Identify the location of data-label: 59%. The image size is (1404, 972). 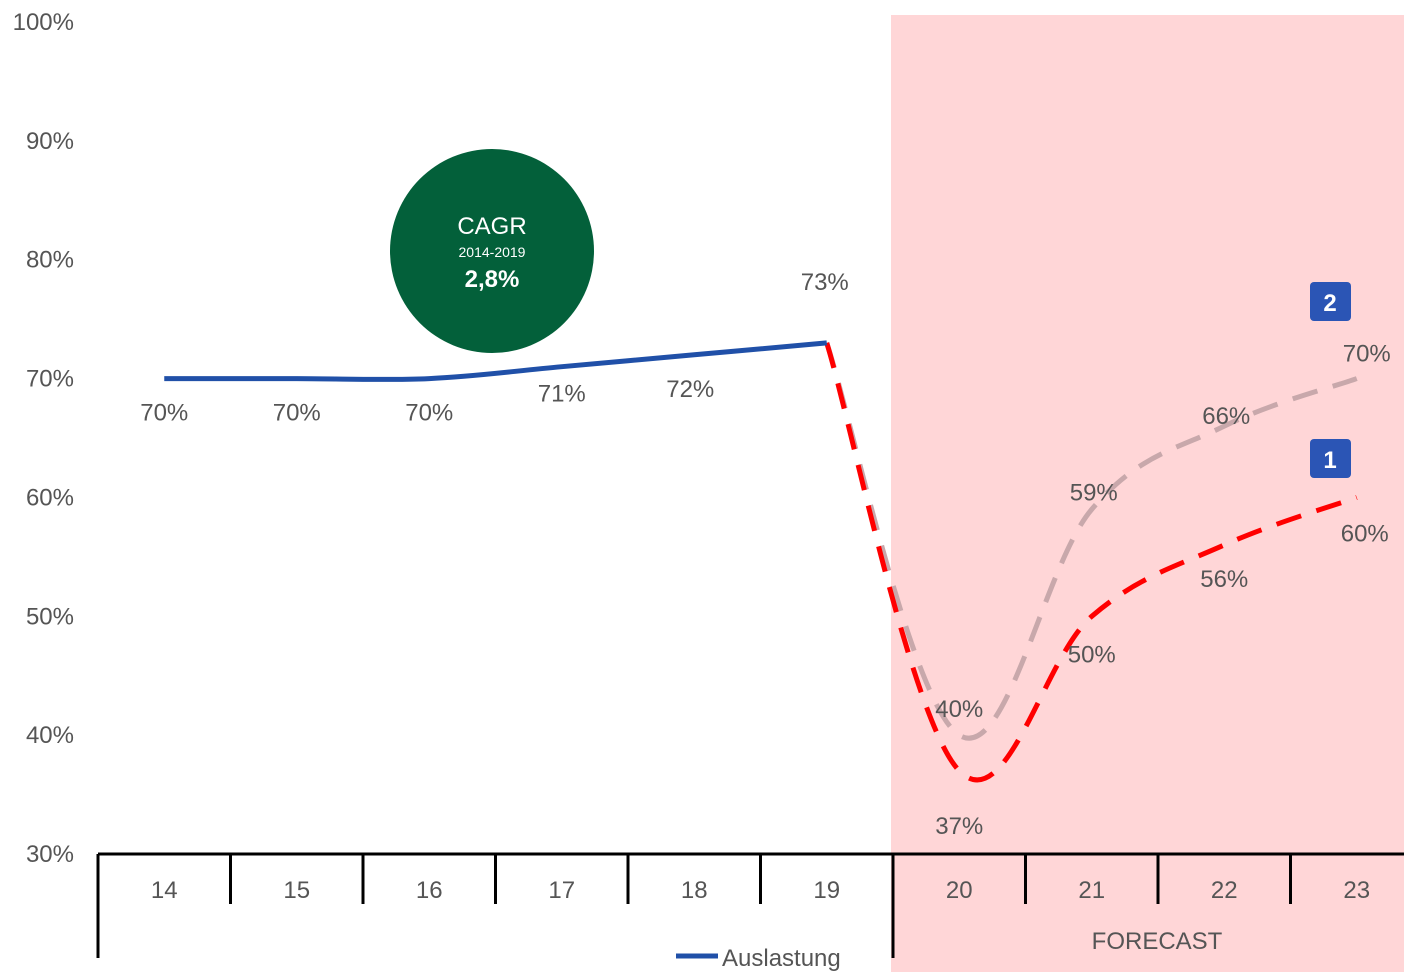
(1094, 492).